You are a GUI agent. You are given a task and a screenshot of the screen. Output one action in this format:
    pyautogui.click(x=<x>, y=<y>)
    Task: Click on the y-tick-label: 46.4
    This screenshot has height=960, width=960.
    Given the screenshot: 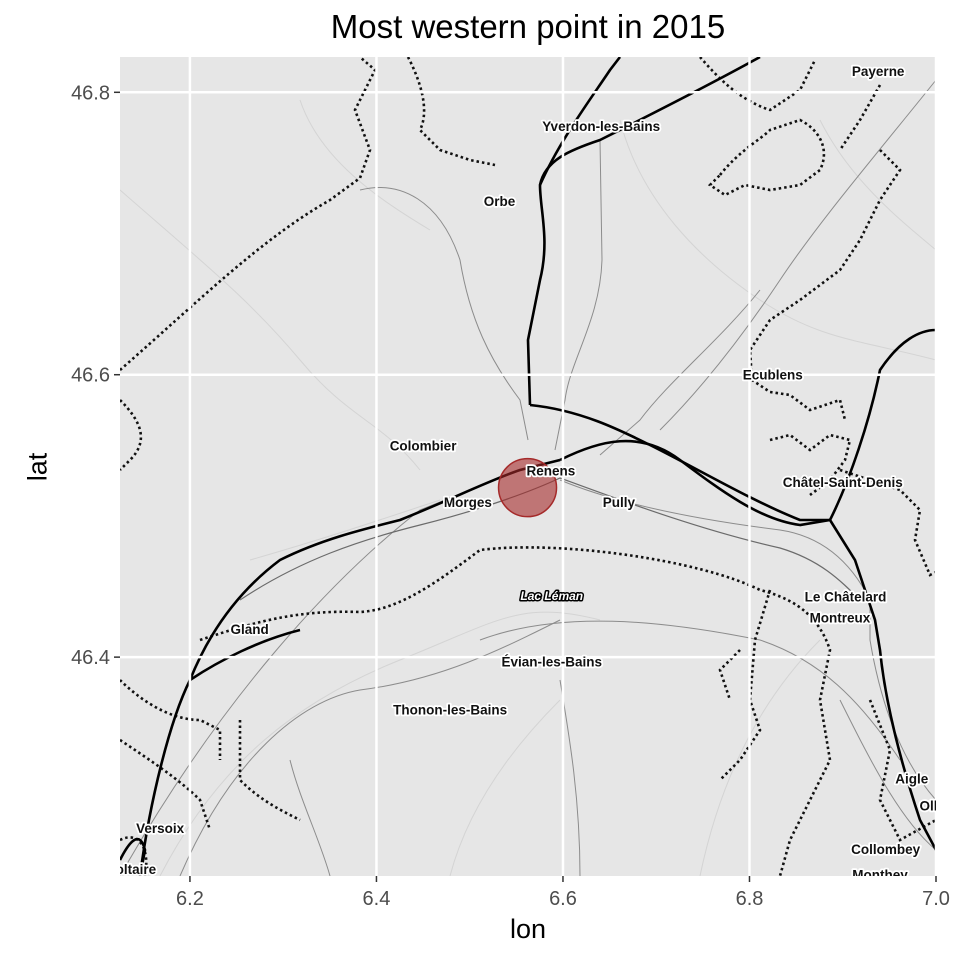 What is the action you would take?
    pyautogui.click(x=90, y=658)
    